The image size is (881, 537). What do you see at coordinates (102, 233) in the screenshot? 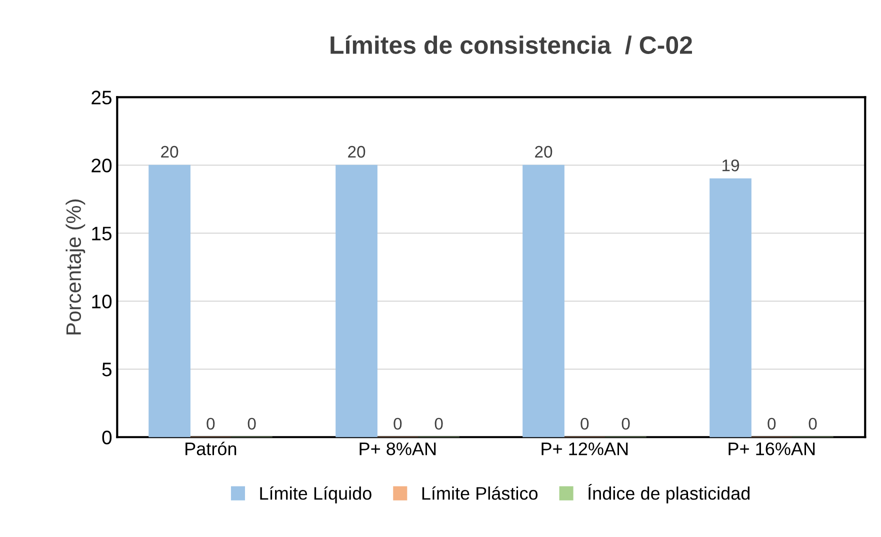
I see `y-tick-label: 15` at bounding box center [102, 233].